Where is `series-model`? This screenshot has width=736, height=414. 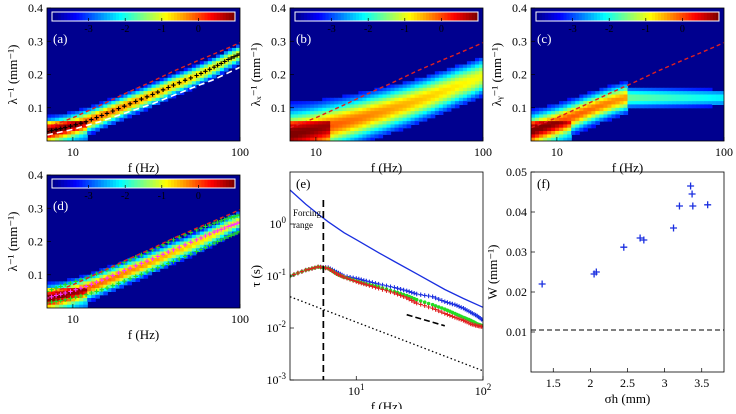
series-model is located at coordinates (386, 85).